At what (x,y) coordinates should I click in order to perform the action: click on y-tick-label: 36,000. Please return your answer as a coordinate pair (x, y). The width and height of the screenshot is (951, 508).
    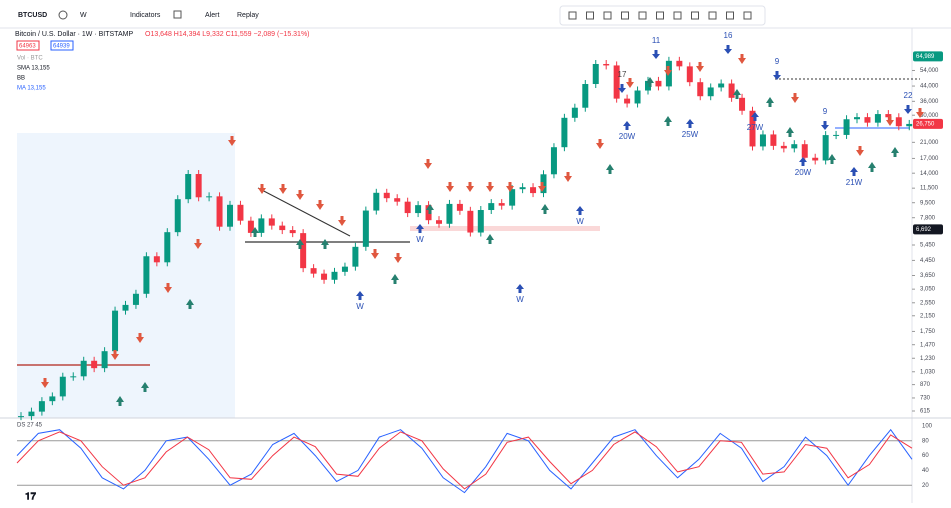
    Looking at the image, I should click on (929, 102).